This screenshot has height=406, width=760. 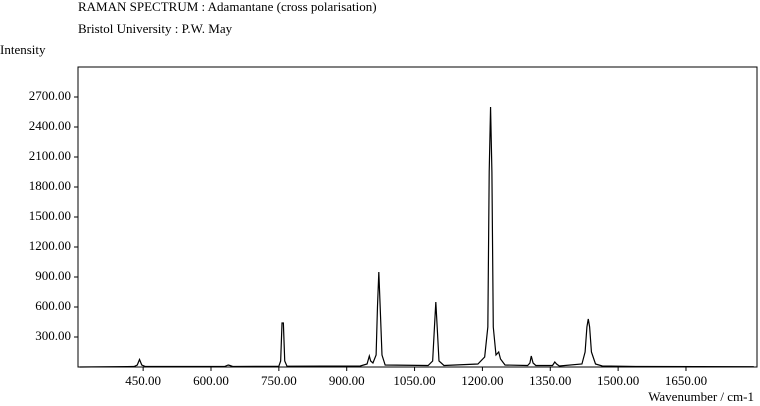 I want to click on y-tick-label: 1500.00, so click(x=50, y=215).